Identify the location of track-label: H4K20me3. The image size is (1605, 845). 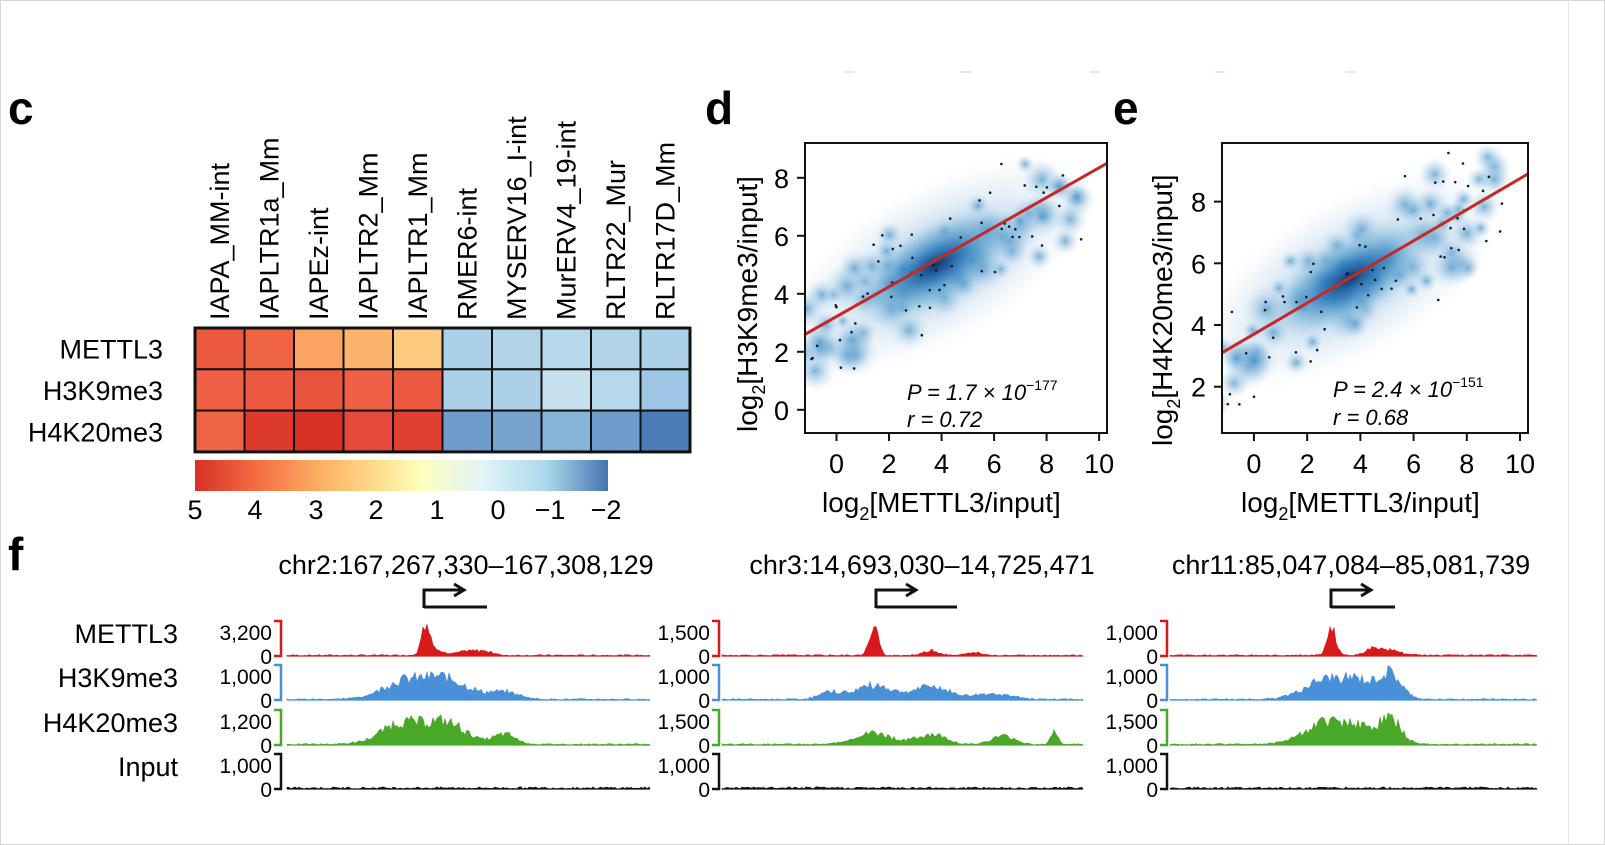
(110, 723).